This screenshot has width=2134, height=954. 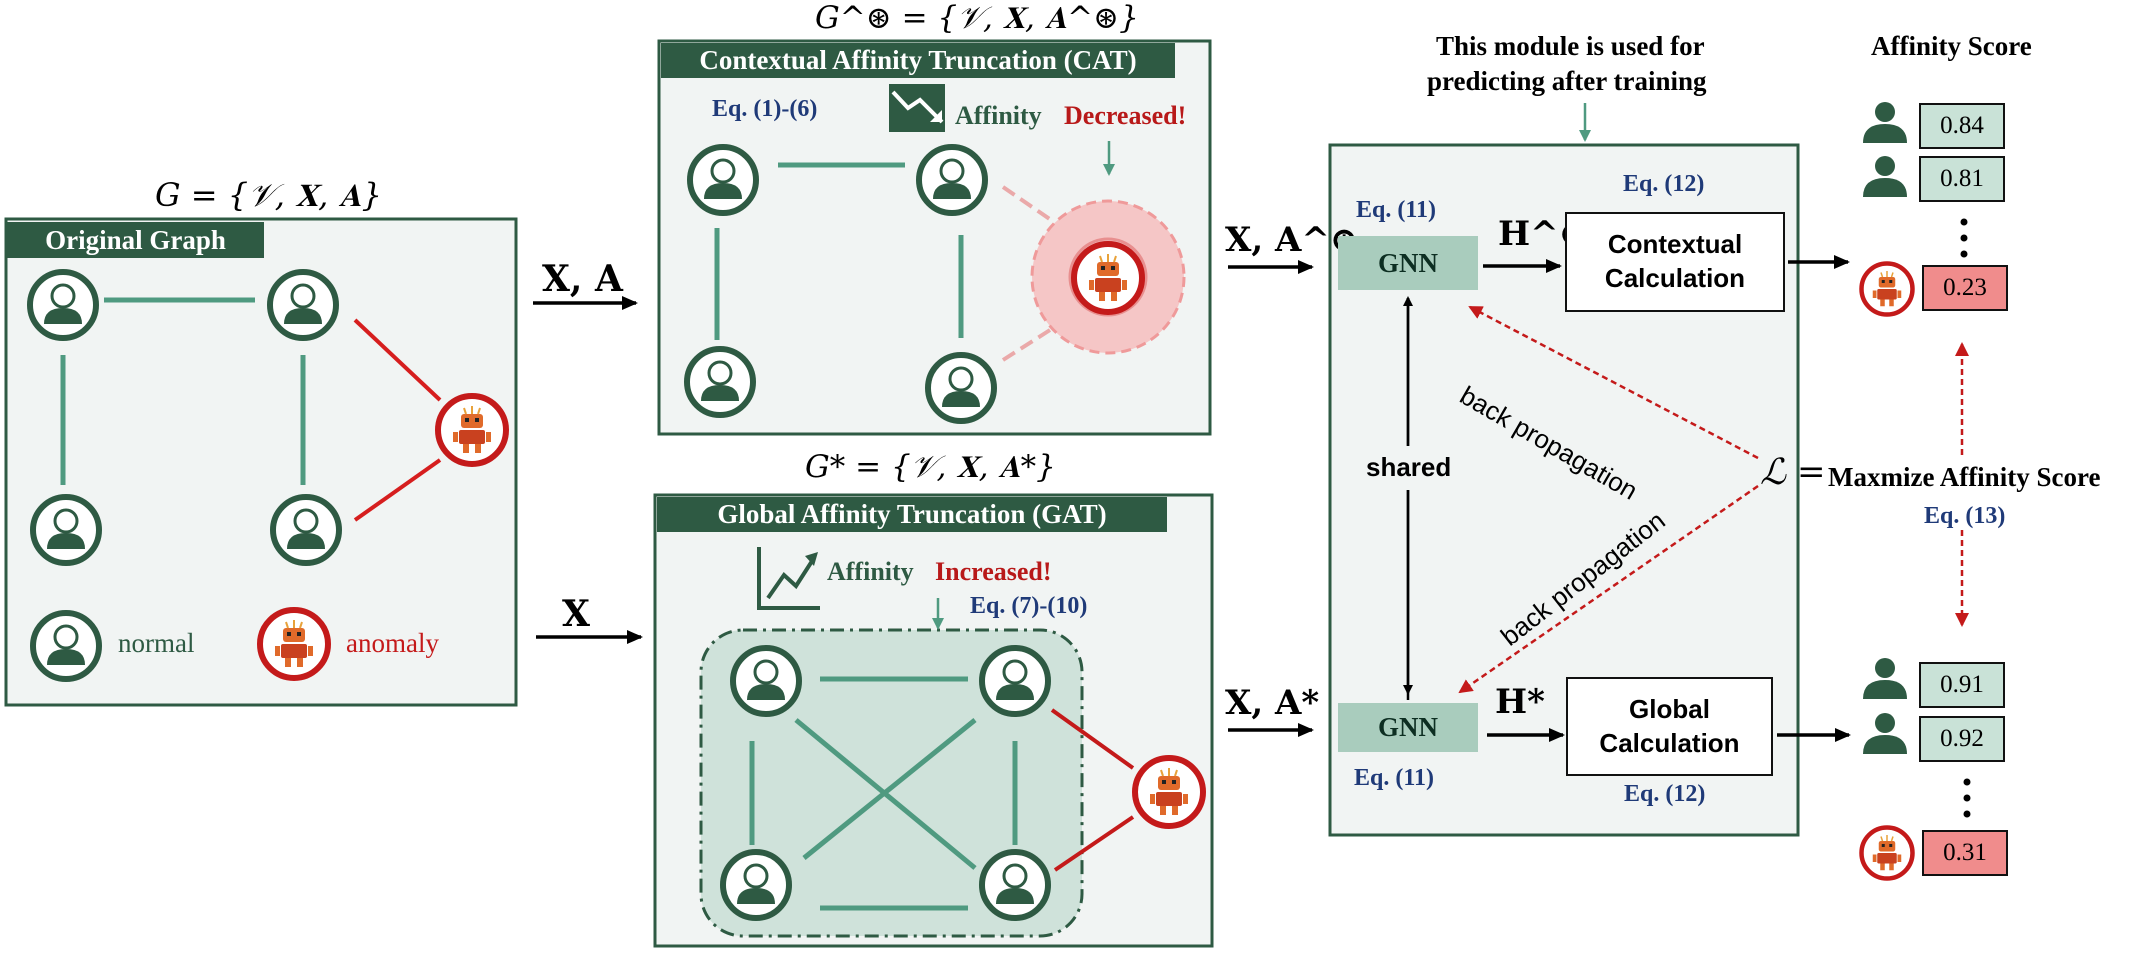 What do you see at coordinates (1675, 262) in the screenshot?
I see `contextual-calculation-box: Contextual Calculation` at bounding box center [1675, 262].